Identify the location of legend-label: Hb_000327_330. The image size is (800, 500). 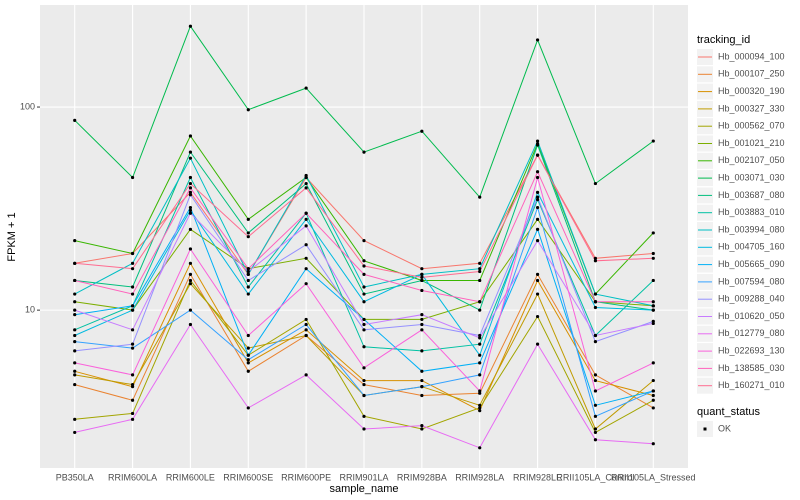
(751, 108).